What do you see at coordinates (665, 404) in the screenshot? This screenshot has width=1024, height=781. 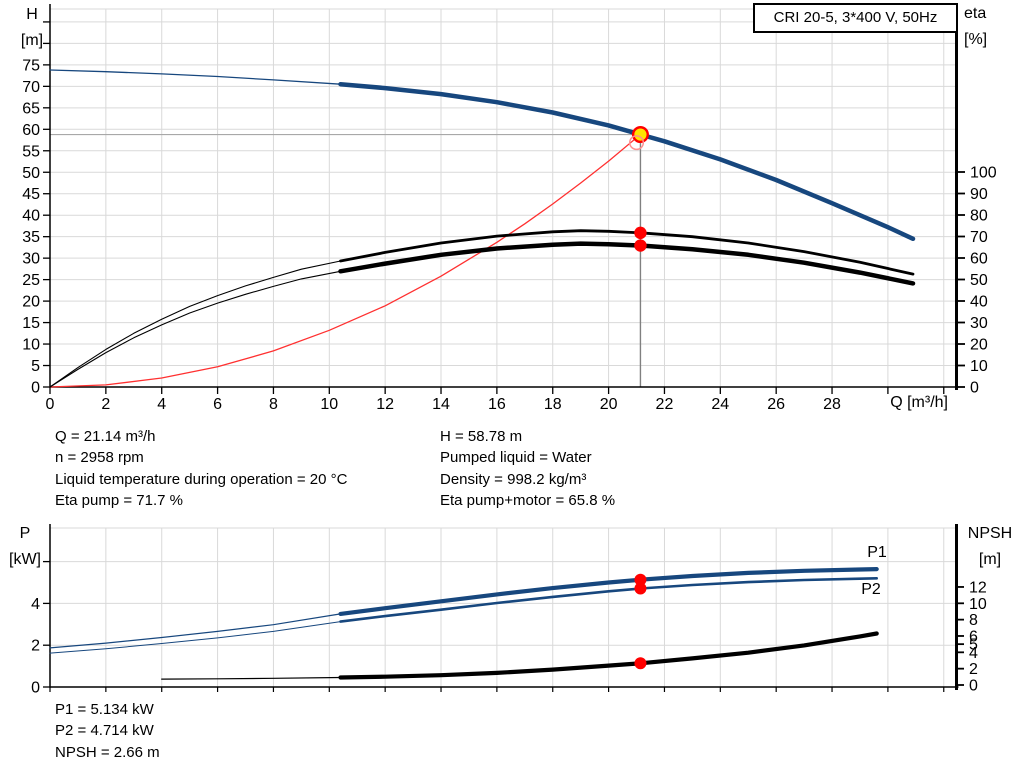 I see `q-tick-label: 22` at bounding box center [665, 404].